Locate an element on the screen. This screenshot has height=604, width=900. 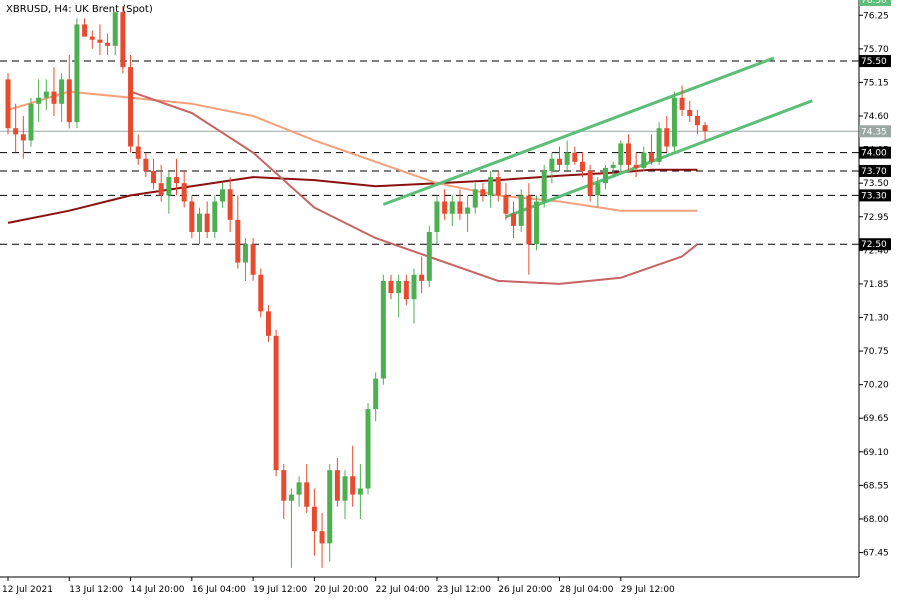
moving-average-line is located at coordinates (352, 196).